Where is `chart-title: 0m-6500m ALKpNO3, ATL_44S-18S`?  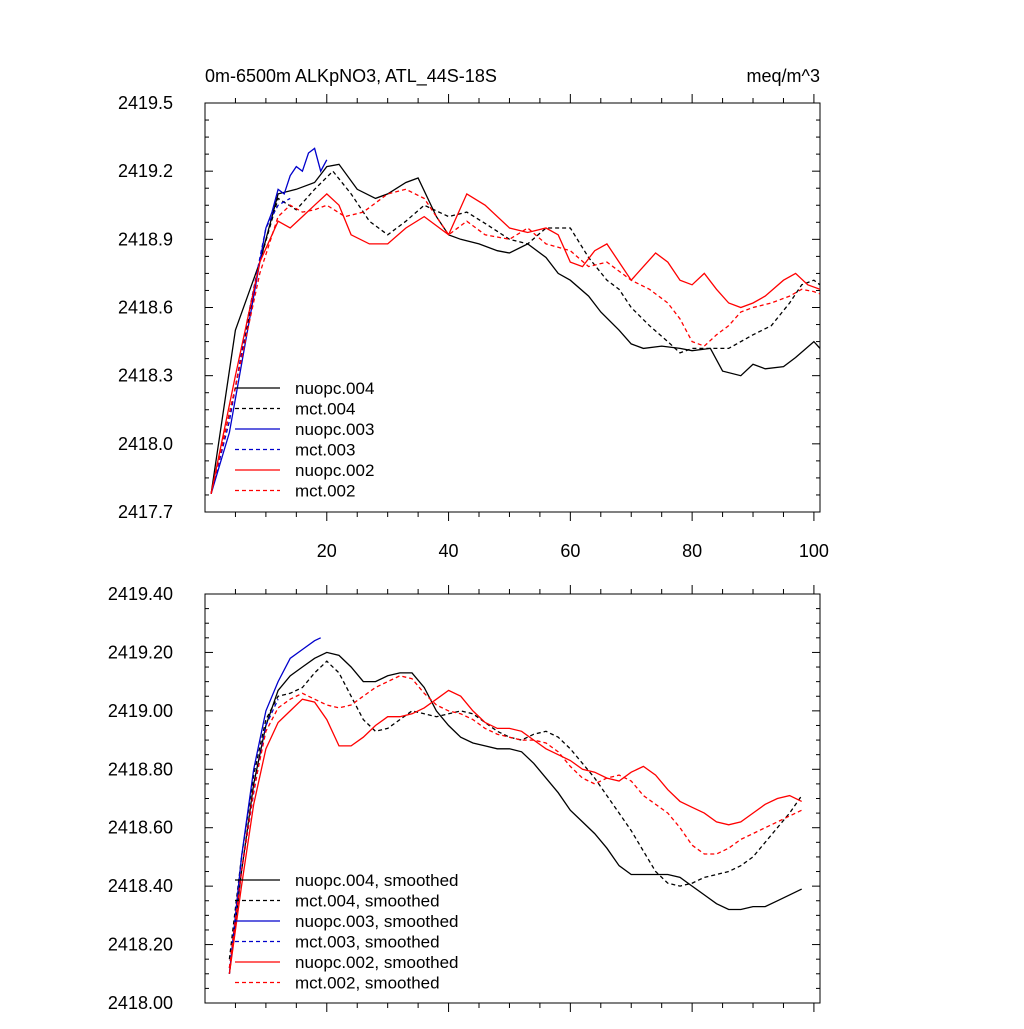 chart-title: 0m-6500m ALKpNO3, ATL_44S-18S is located at coordinates (351, 76).